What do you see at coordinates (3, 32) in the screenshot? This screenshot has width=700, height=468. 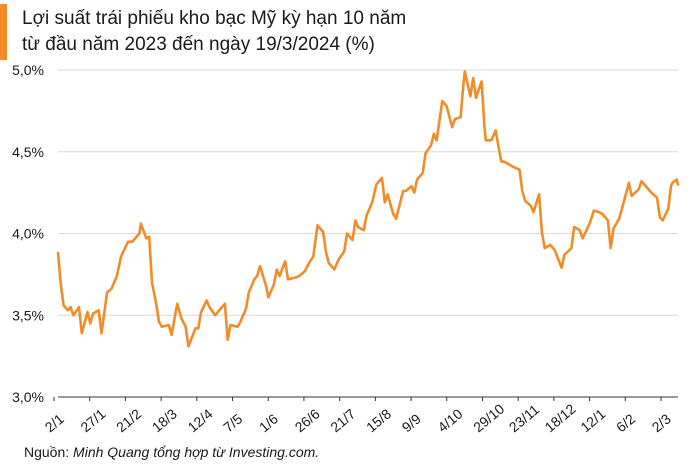 I see `title-accent-bar` at bounding box center [3, 32].